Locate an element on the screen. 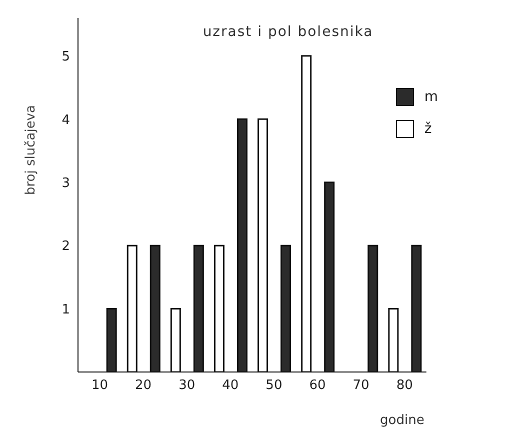  x-tick-label: 80 is located at coordinates (404, 386).